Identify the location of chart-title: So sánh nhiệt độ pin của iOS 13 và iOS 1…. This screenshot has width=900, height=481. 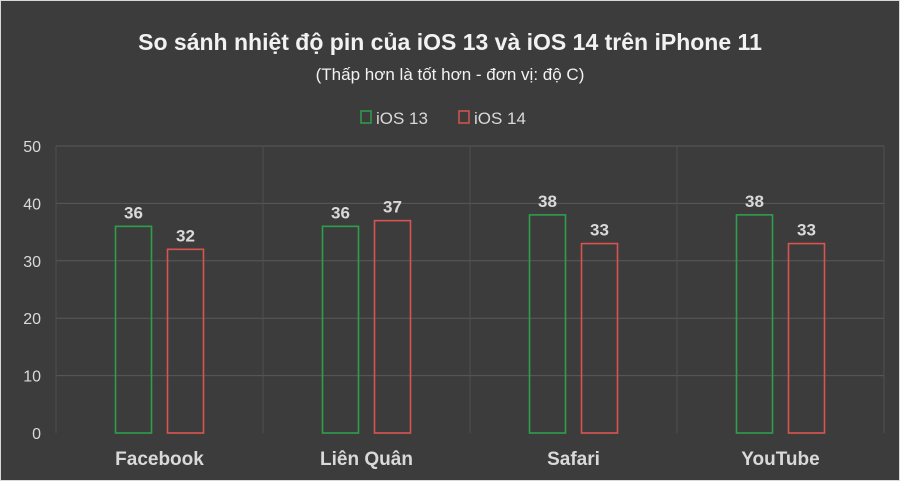
(450, 42).